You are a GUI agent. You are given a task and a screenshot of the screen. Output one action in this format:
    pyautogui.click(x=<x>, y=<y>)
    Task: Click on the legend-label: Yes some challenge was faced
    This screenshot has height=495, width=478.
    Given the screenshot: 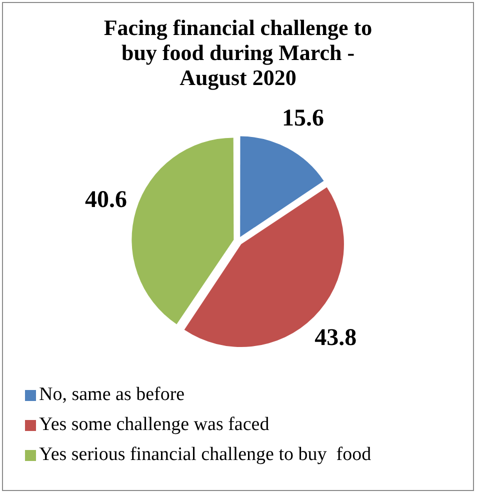 What is the action you would take?
    pyautogui.click(x=154, y=425)
    